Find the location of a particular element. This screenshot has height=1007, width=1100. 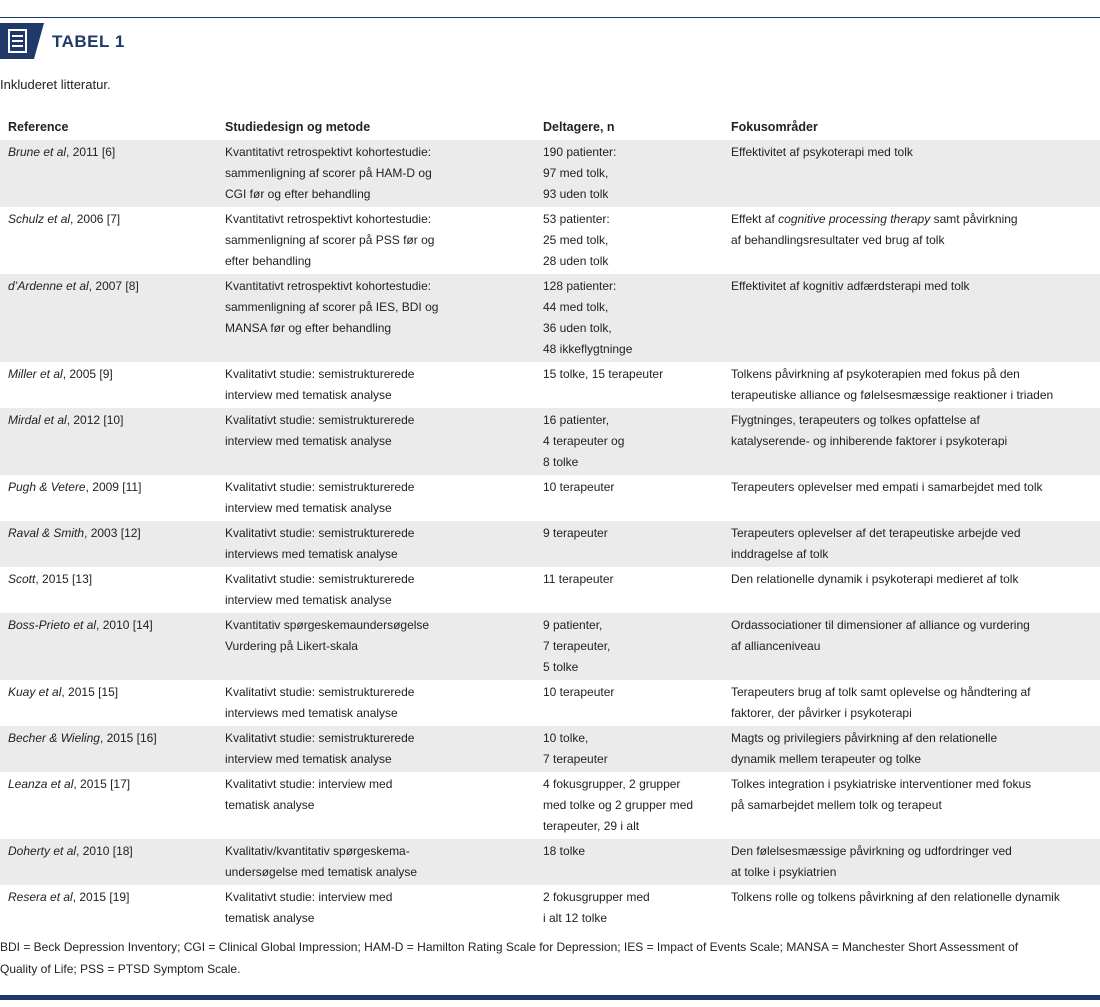

text-segment: Effekt af is located at coordinates (755, 219).